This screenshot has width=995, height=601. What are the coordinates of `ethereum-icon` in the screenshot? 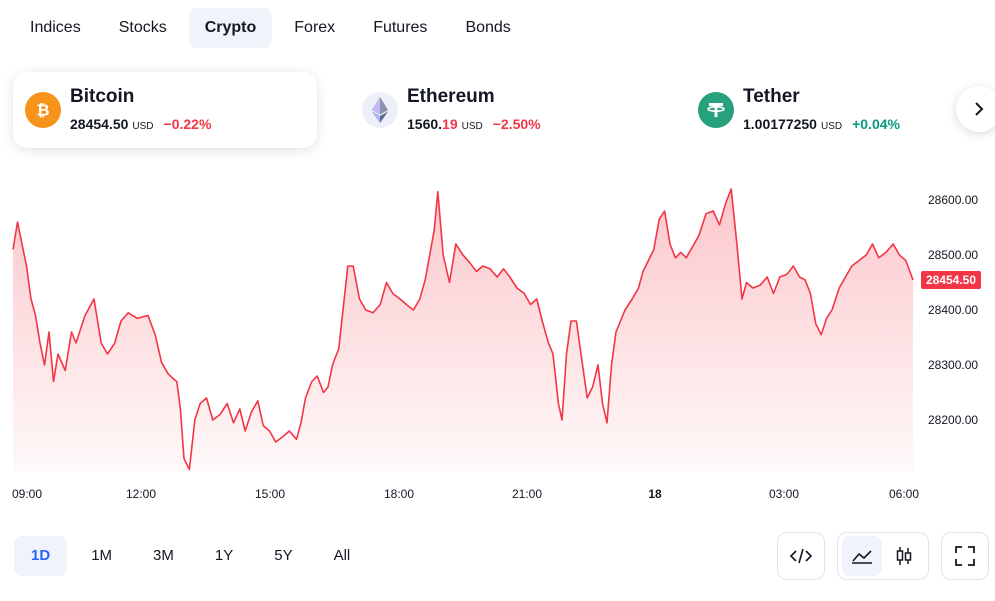 It's located at (380, 110).